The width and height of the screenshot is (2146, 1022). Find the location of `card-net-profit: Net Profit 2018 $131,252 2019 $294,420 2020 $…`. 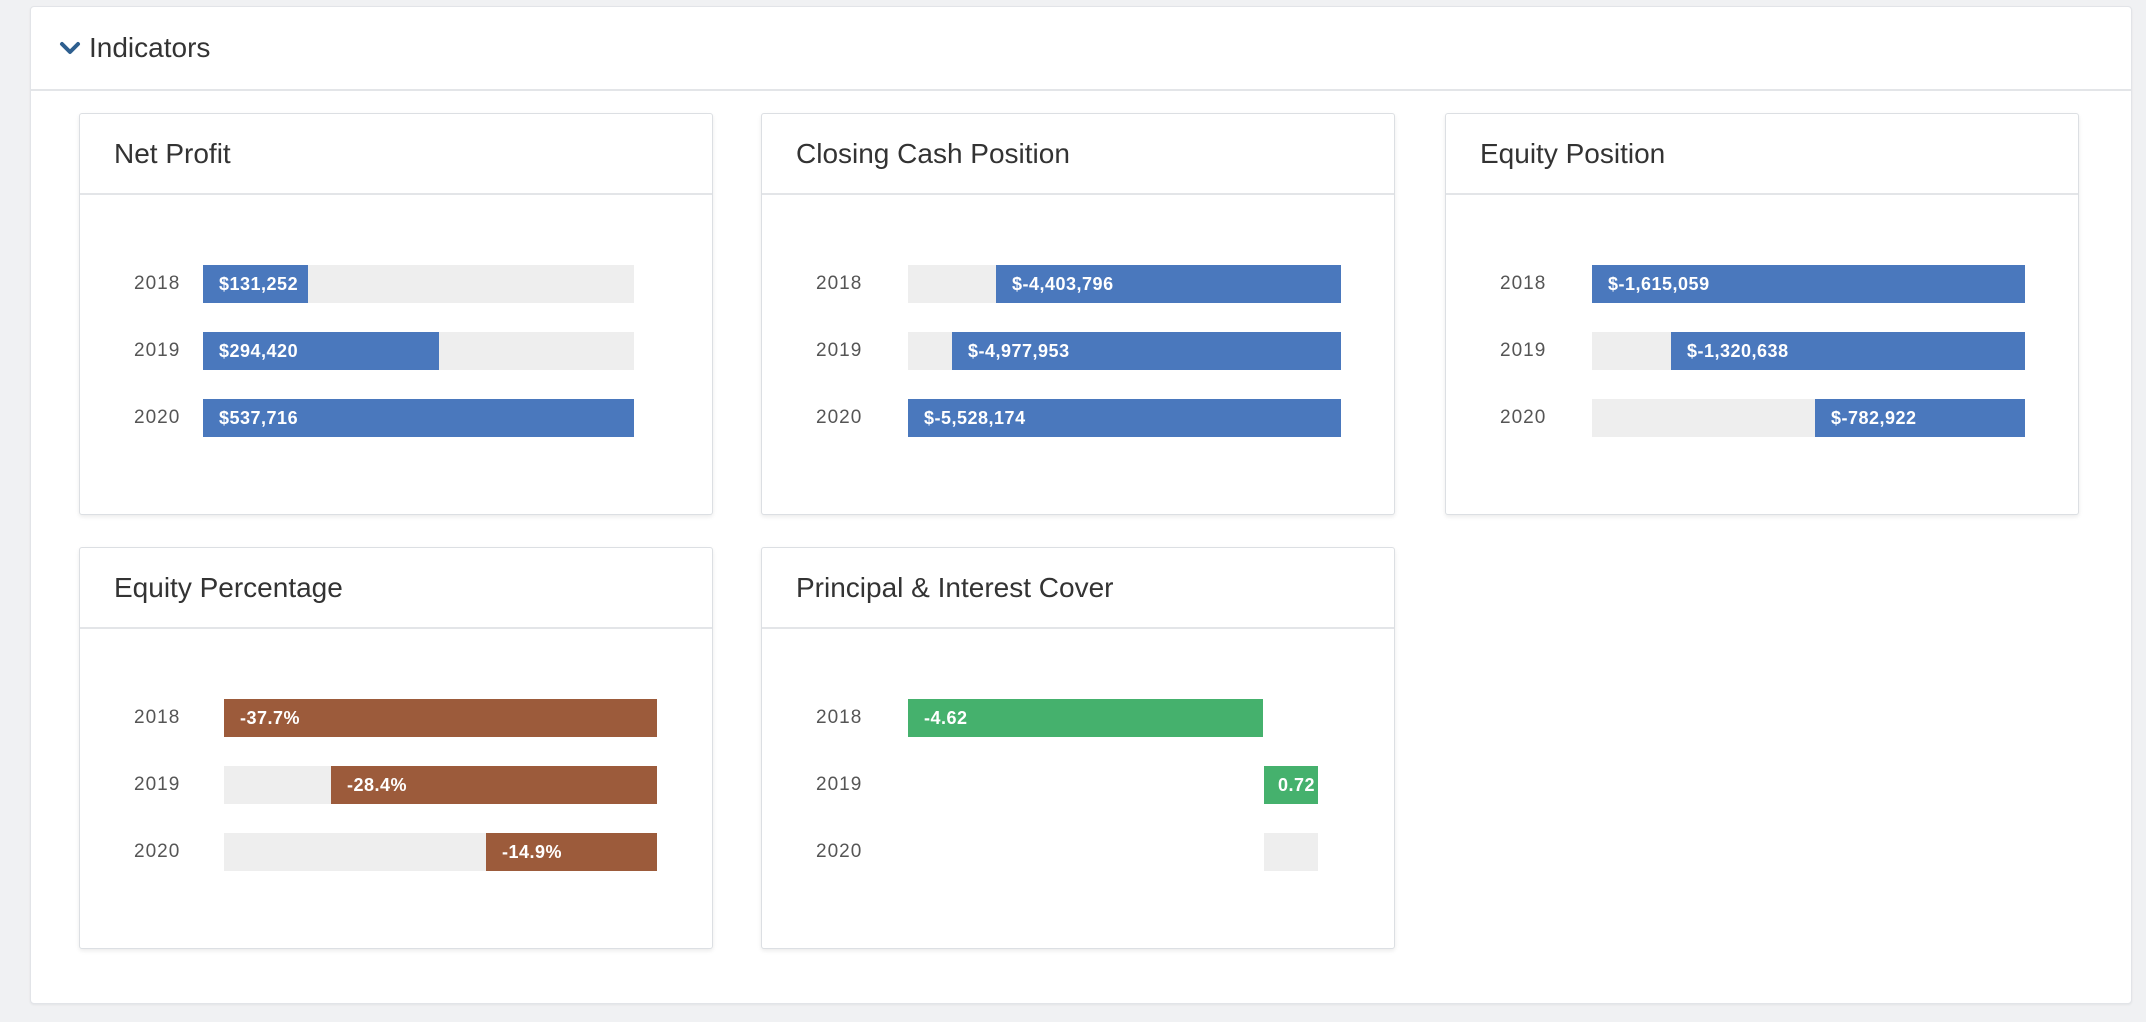

card-net-profit: Net Profit 2018 $131,252 2019 $294,420 2020 $… is located at coordinates (396, 314).